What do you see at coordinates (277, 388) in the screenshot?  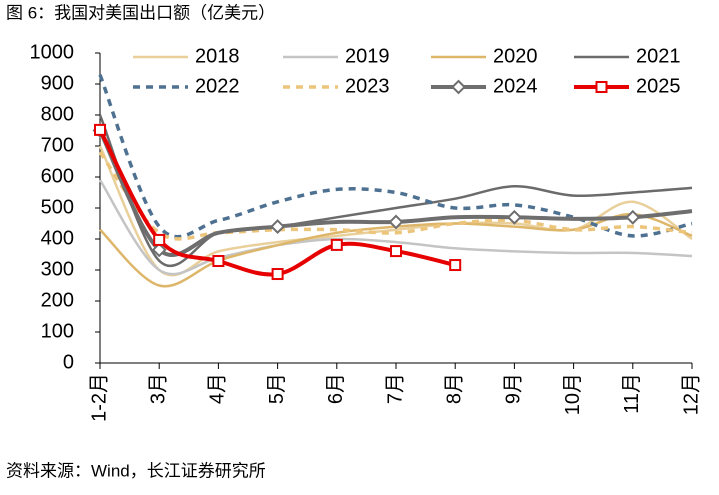 I see `x-tick-label: 5月` at bounding box center [277, 388].